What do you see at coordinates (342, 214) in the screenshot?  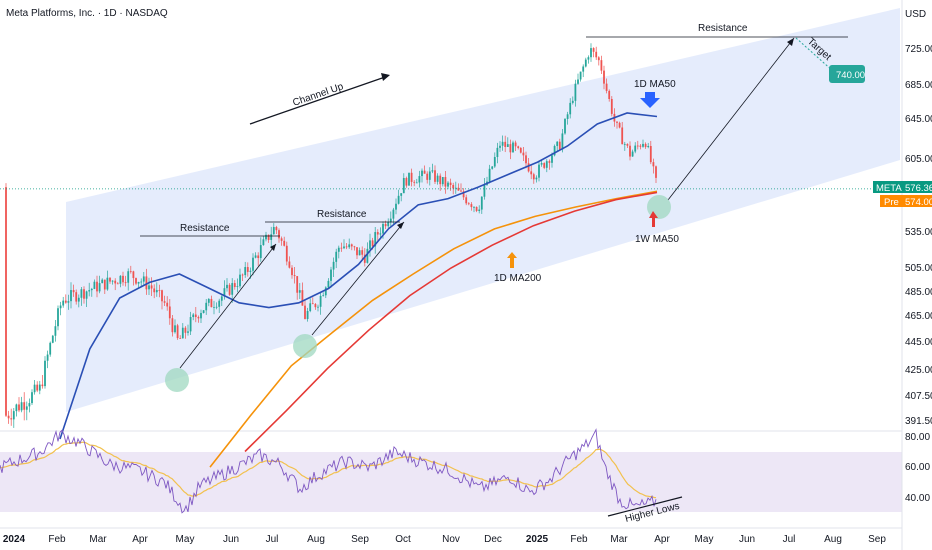 I see `resistance-label-2: Resistance` at bounding box center [342, 214].